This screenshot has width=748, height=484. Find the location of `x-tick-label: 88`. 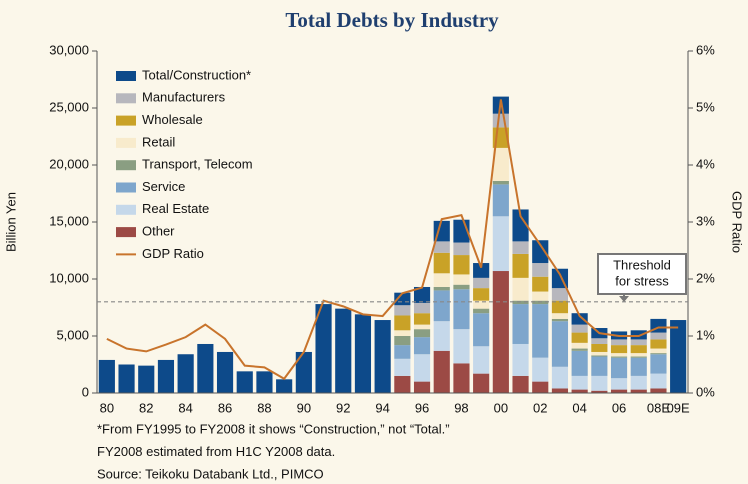

x-tick-label: 88 is located at coordinates (264, 407).